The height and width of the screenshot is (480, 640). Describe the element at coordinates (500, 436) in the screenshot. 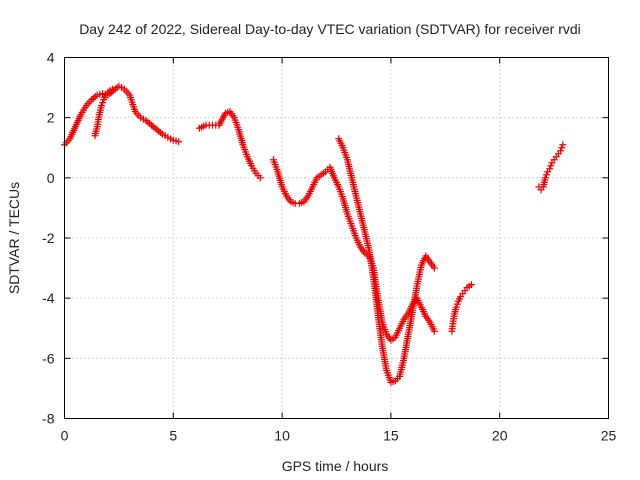

I see `x-tick-label: 20` at that location.